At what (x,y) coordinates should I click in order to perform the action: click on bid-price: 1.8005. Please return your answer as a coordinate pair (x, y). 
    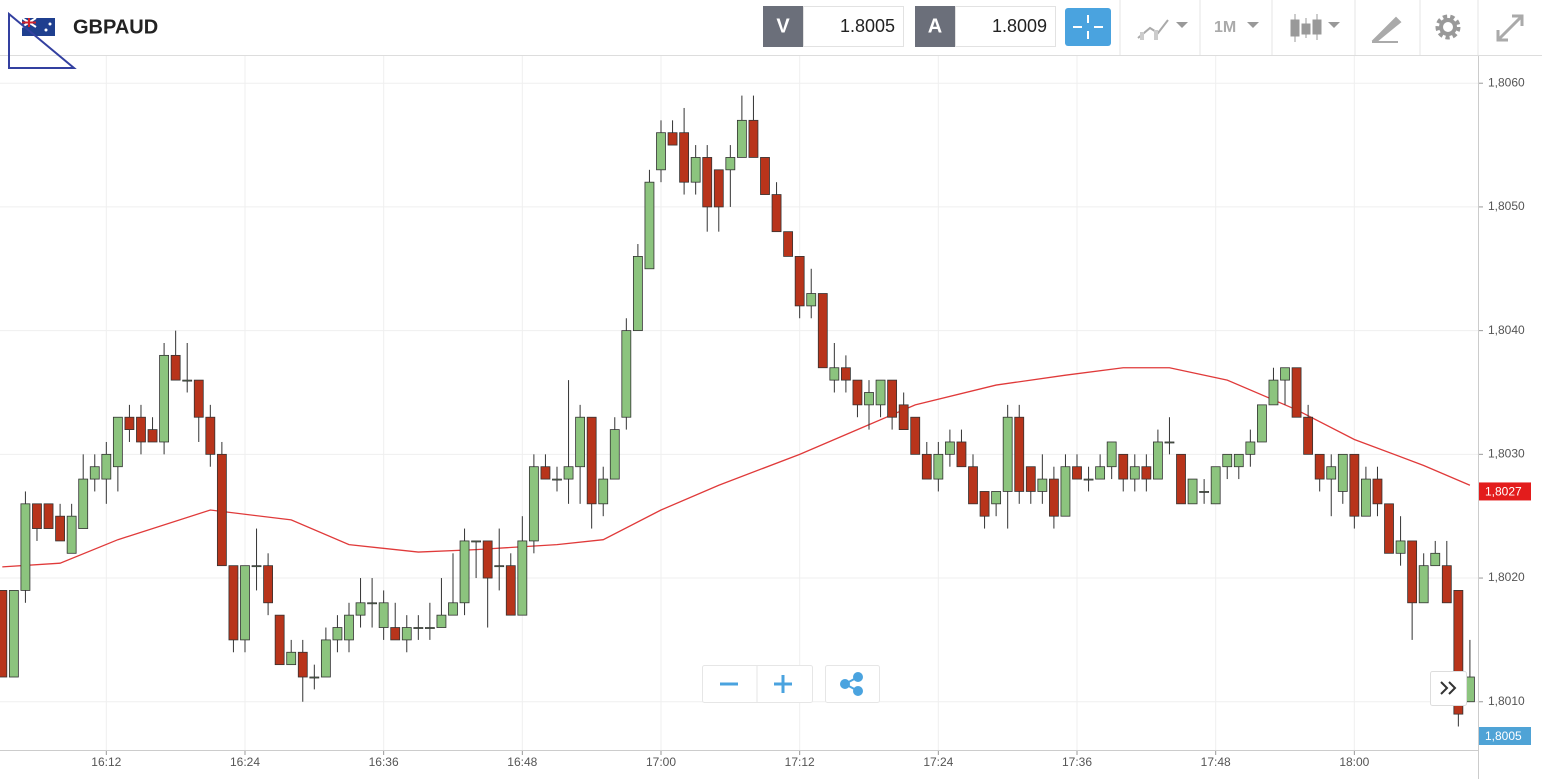
    Looking at the image, I should click on (867, 26).